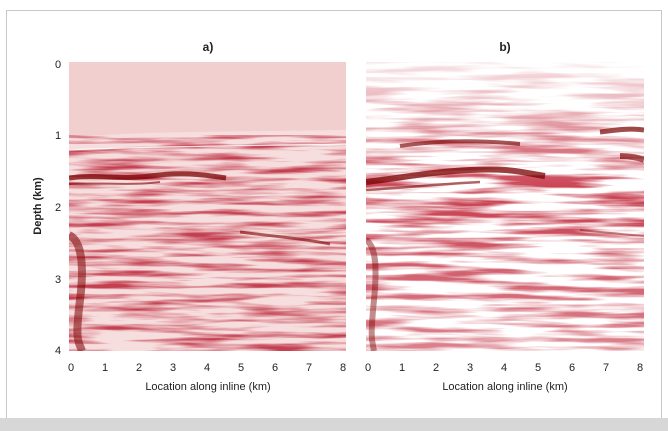 The height and width of the screenshot is (431, 668). I want to click on panel-b-x-ticks: 0 1 2 3 4 5 6 7 8, so click(504, 368).